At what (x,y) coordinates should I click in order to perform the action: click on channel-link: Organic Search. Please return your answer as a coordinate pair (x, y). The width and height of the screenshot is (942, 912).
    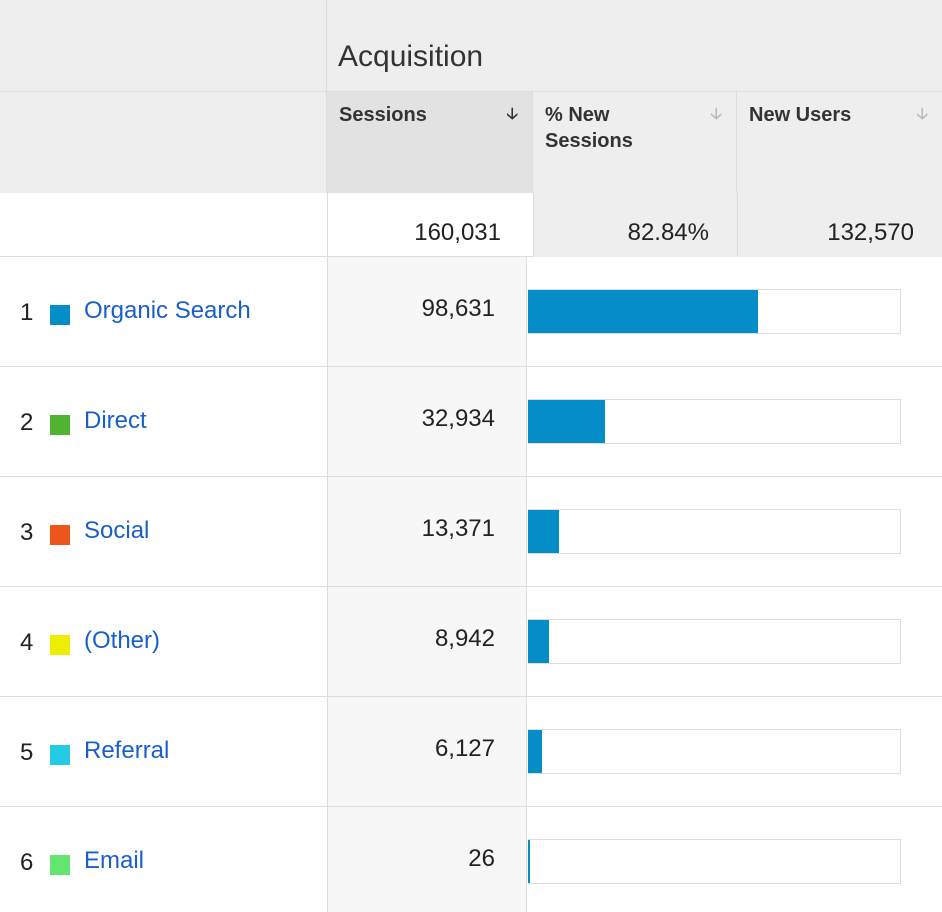
    Looking at the image, I should click on (167, 310).